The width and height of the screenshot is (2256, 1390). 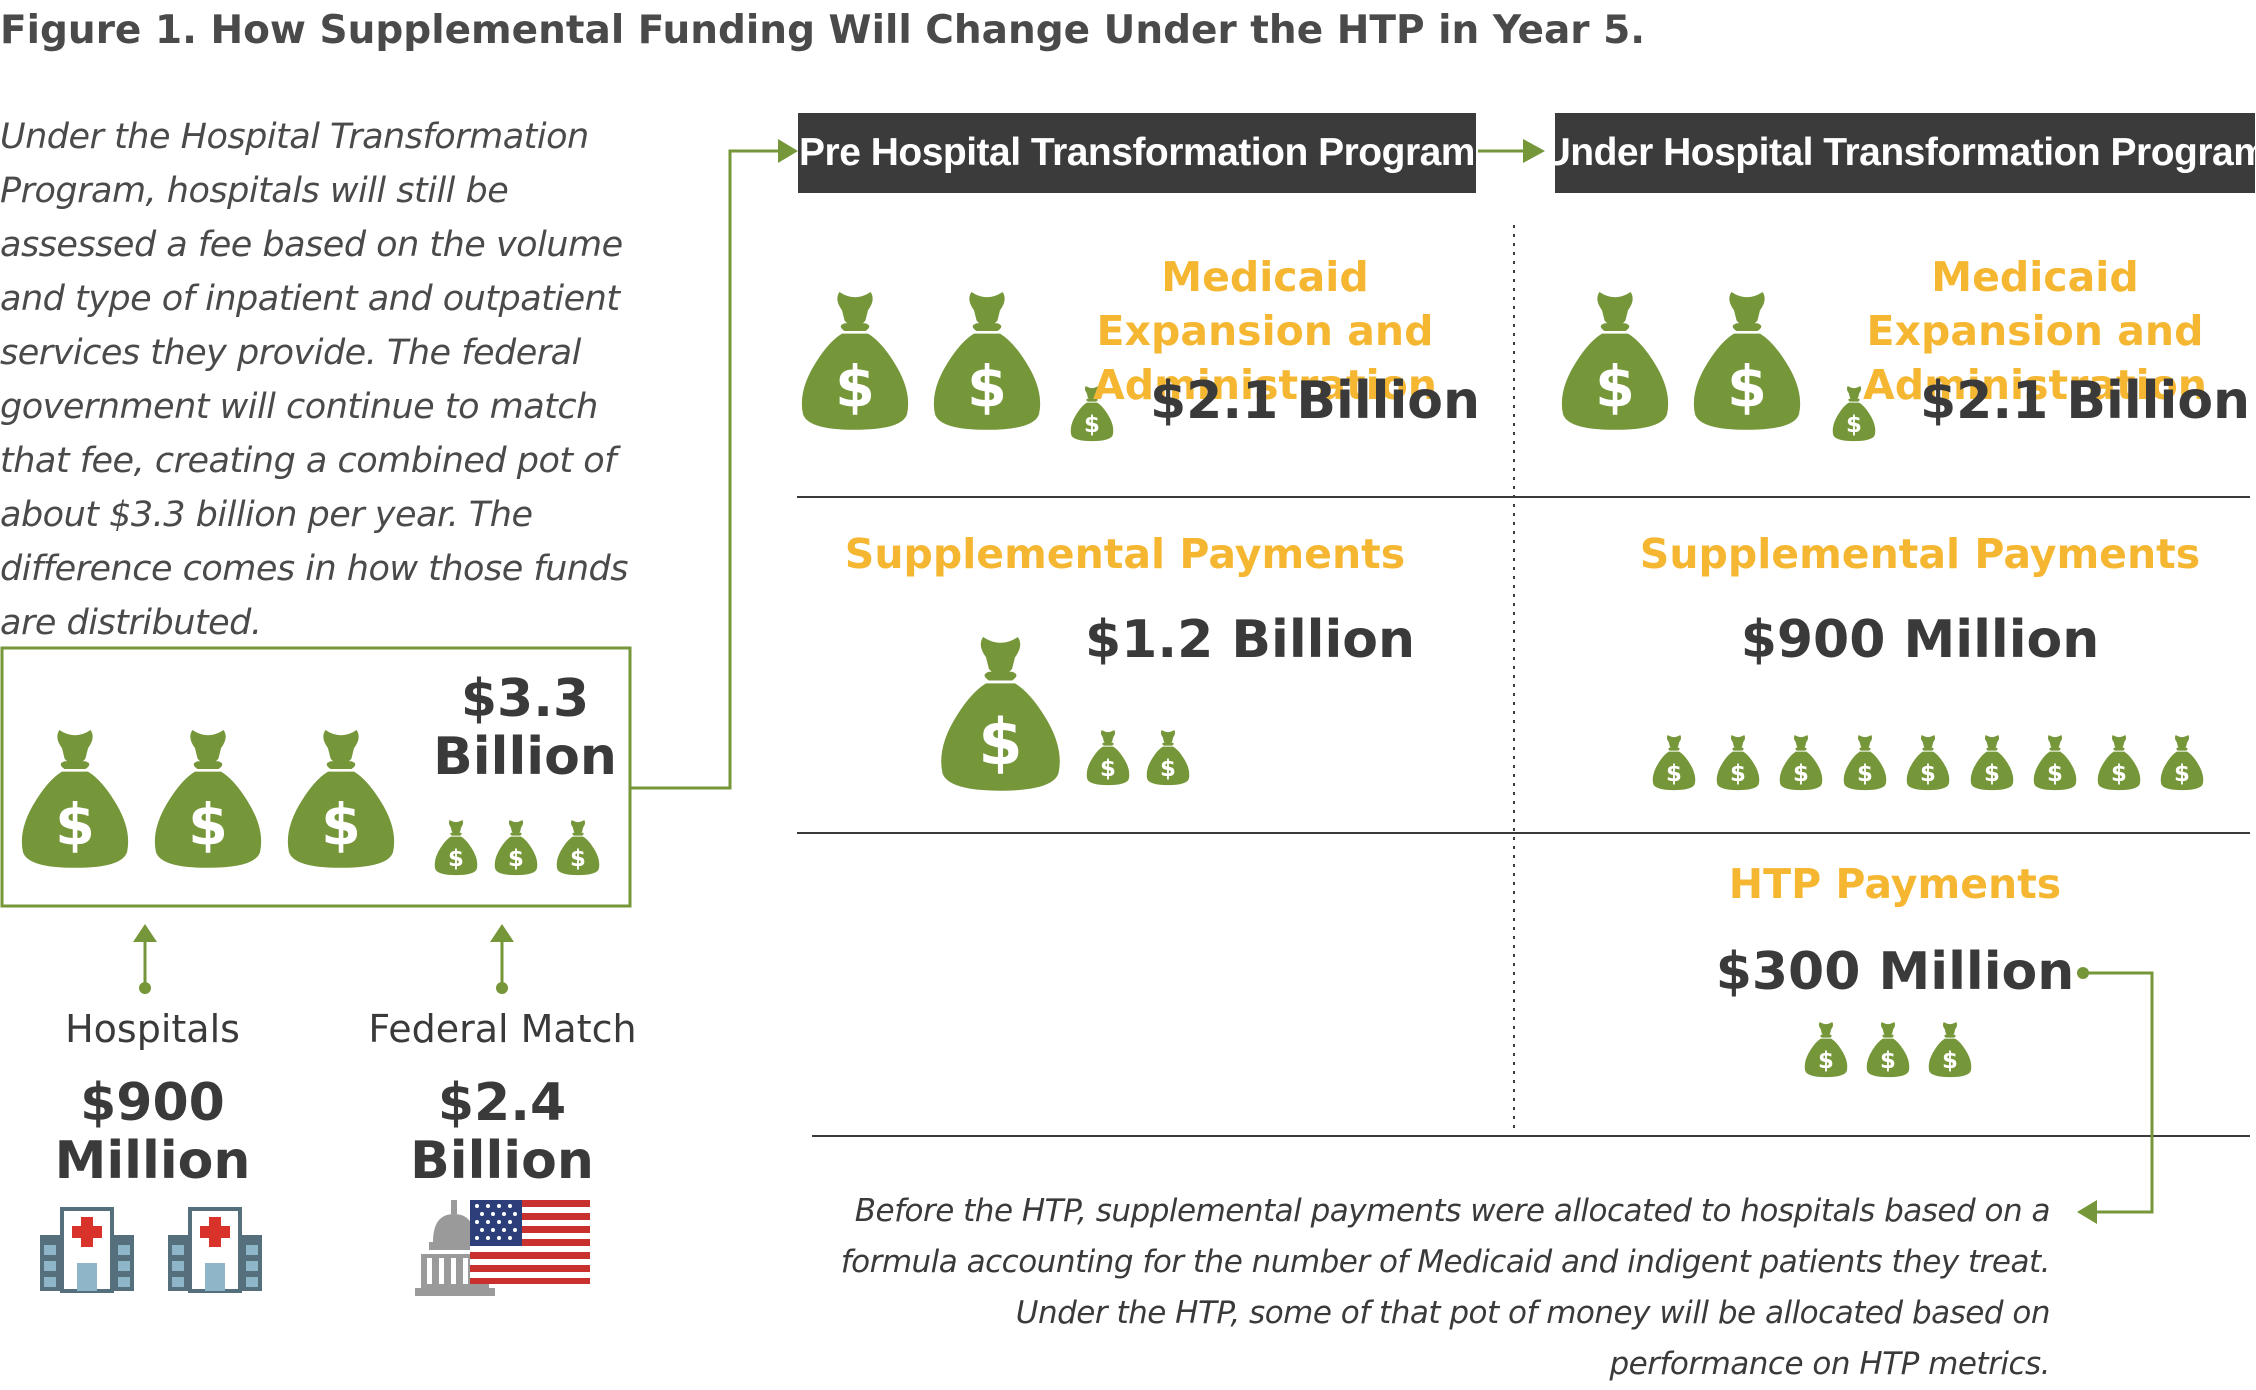 I want to click on header-under-htp: Under Hospital Transformation Program, so click(x=1899, y=153).